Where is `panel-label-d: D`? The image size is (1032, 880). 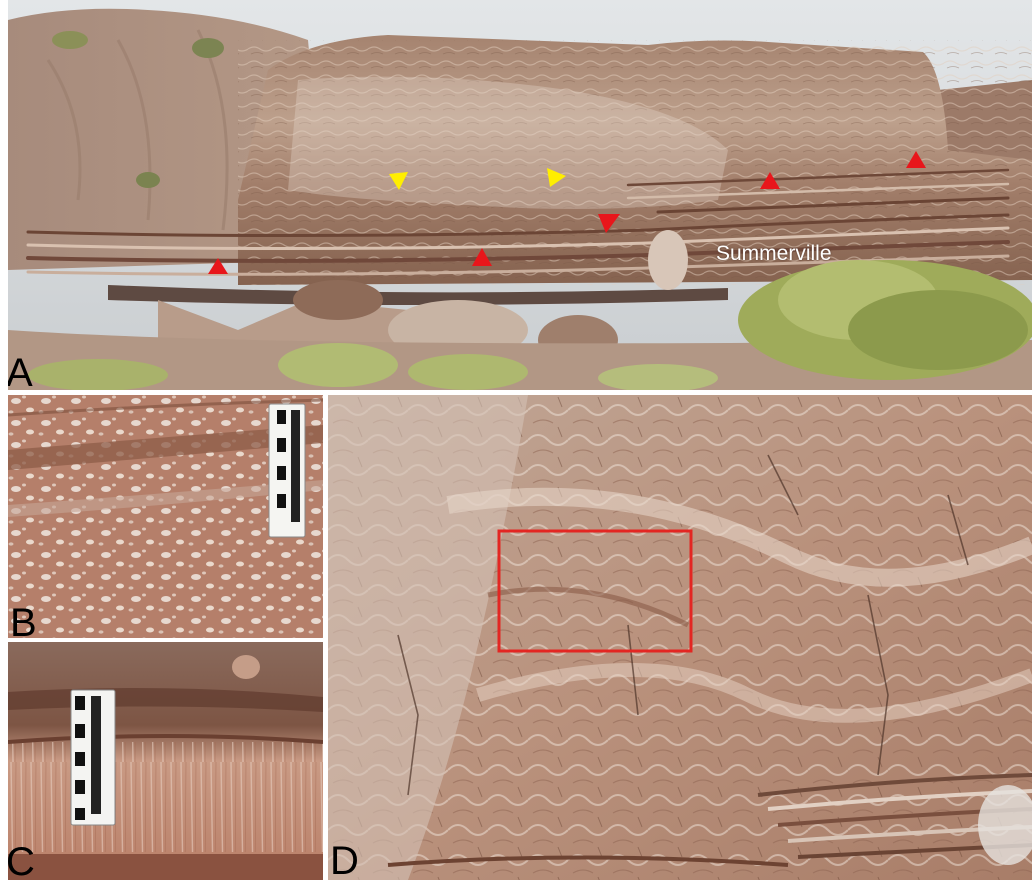 panel-label-d: D is located at coordinates (344, 859).